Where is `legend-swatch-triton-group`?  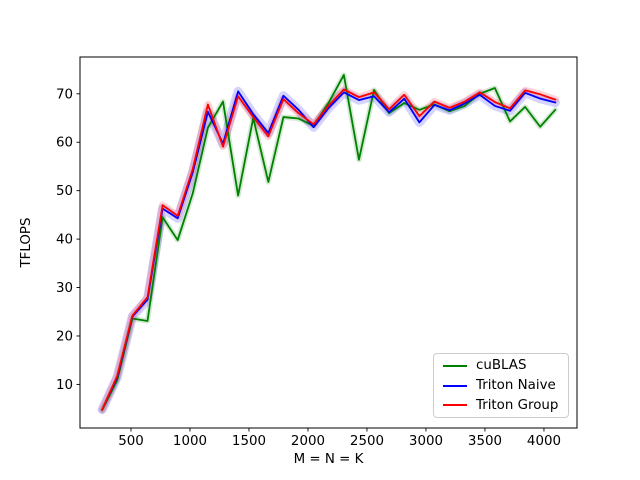 legend-swatch-triton-group is located at coordinates (455, 405).